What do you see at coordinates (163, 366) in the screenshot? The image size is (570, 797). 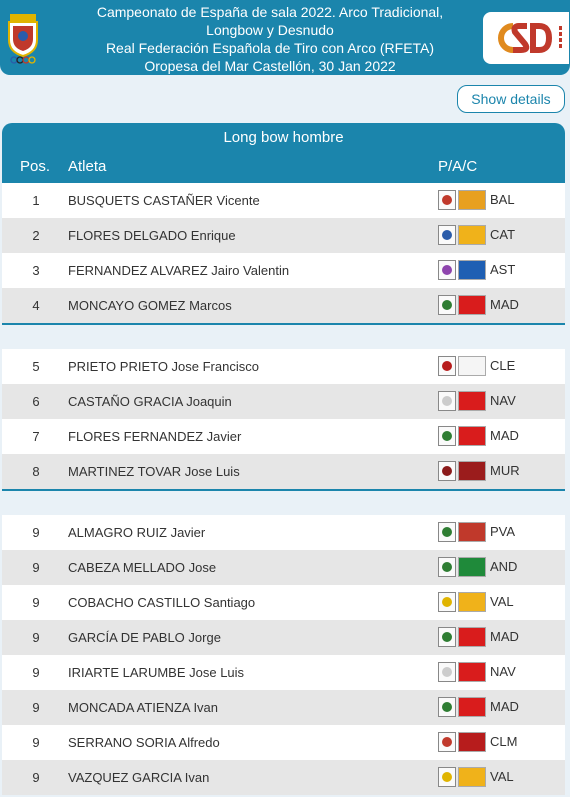 I see `athlete-name: PRIETO PRIETO Jose Francisco` at bounding box center [163, 366].